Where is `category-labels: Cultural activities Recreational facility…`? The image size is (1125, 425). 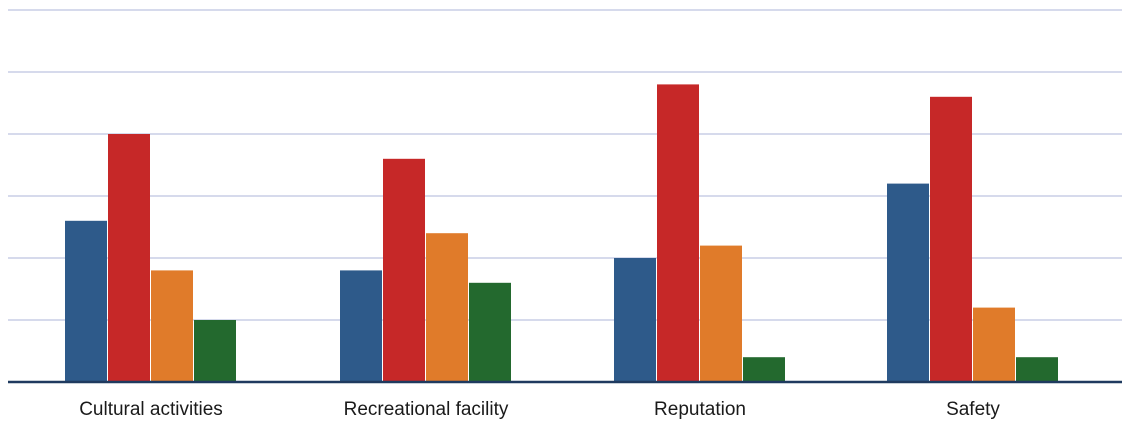
category-labels: Cultural activities Recreational facility… is located at coordinates (539, 409).